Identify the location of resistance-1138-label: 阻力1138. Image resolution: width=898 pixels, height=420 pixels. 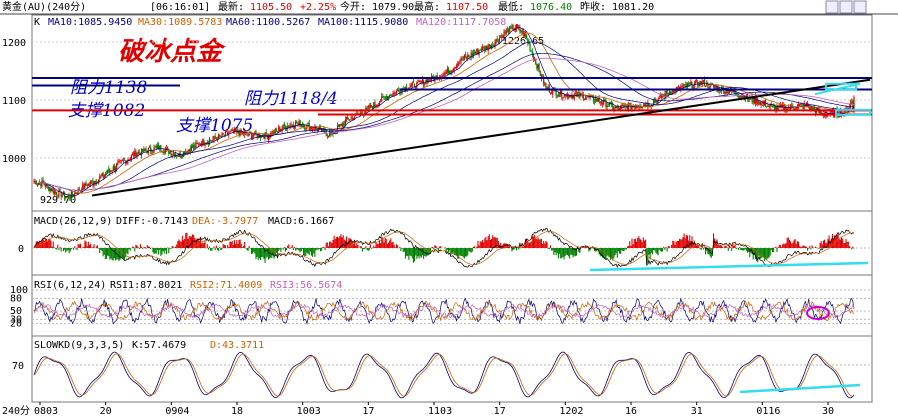
(108, 88).